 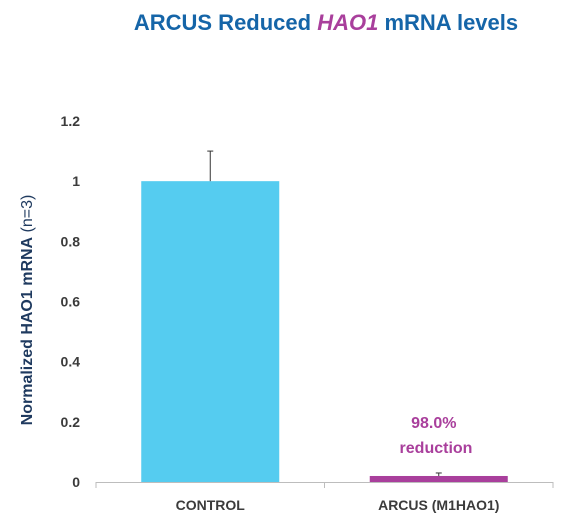 What do you see at coordinates (71, 241) in the screenshot?
I see `y-tick-label: 0.8` at bounding box center [71, 241].